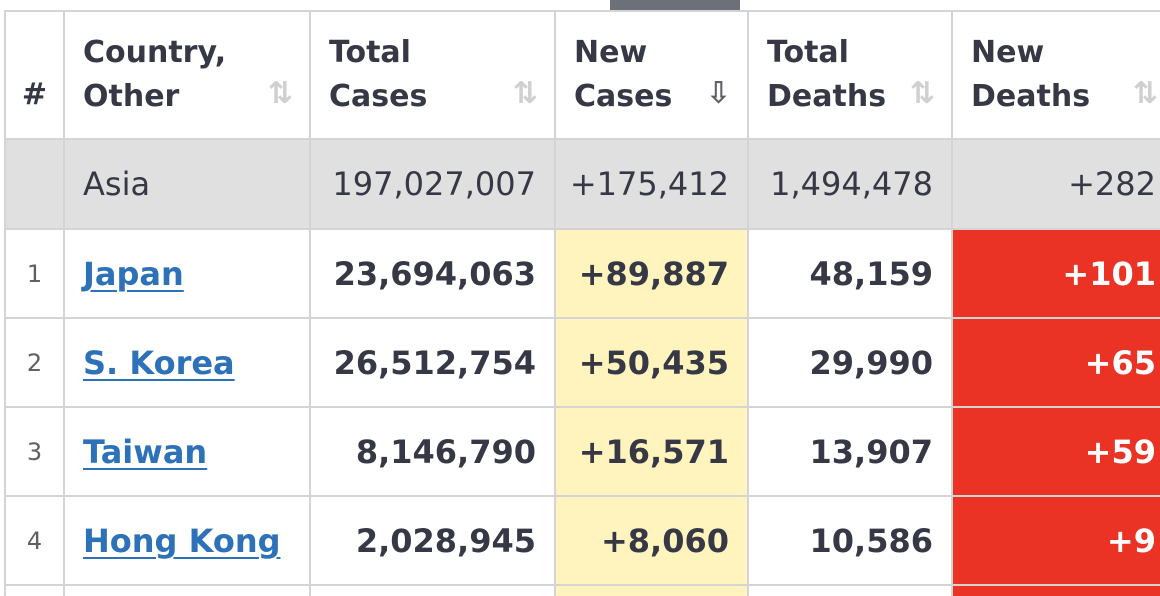 Image resolution: width=1160 pixels, height=596 pixels. I want to click on cell-total-deaths: 48,159, so click(850, 273).